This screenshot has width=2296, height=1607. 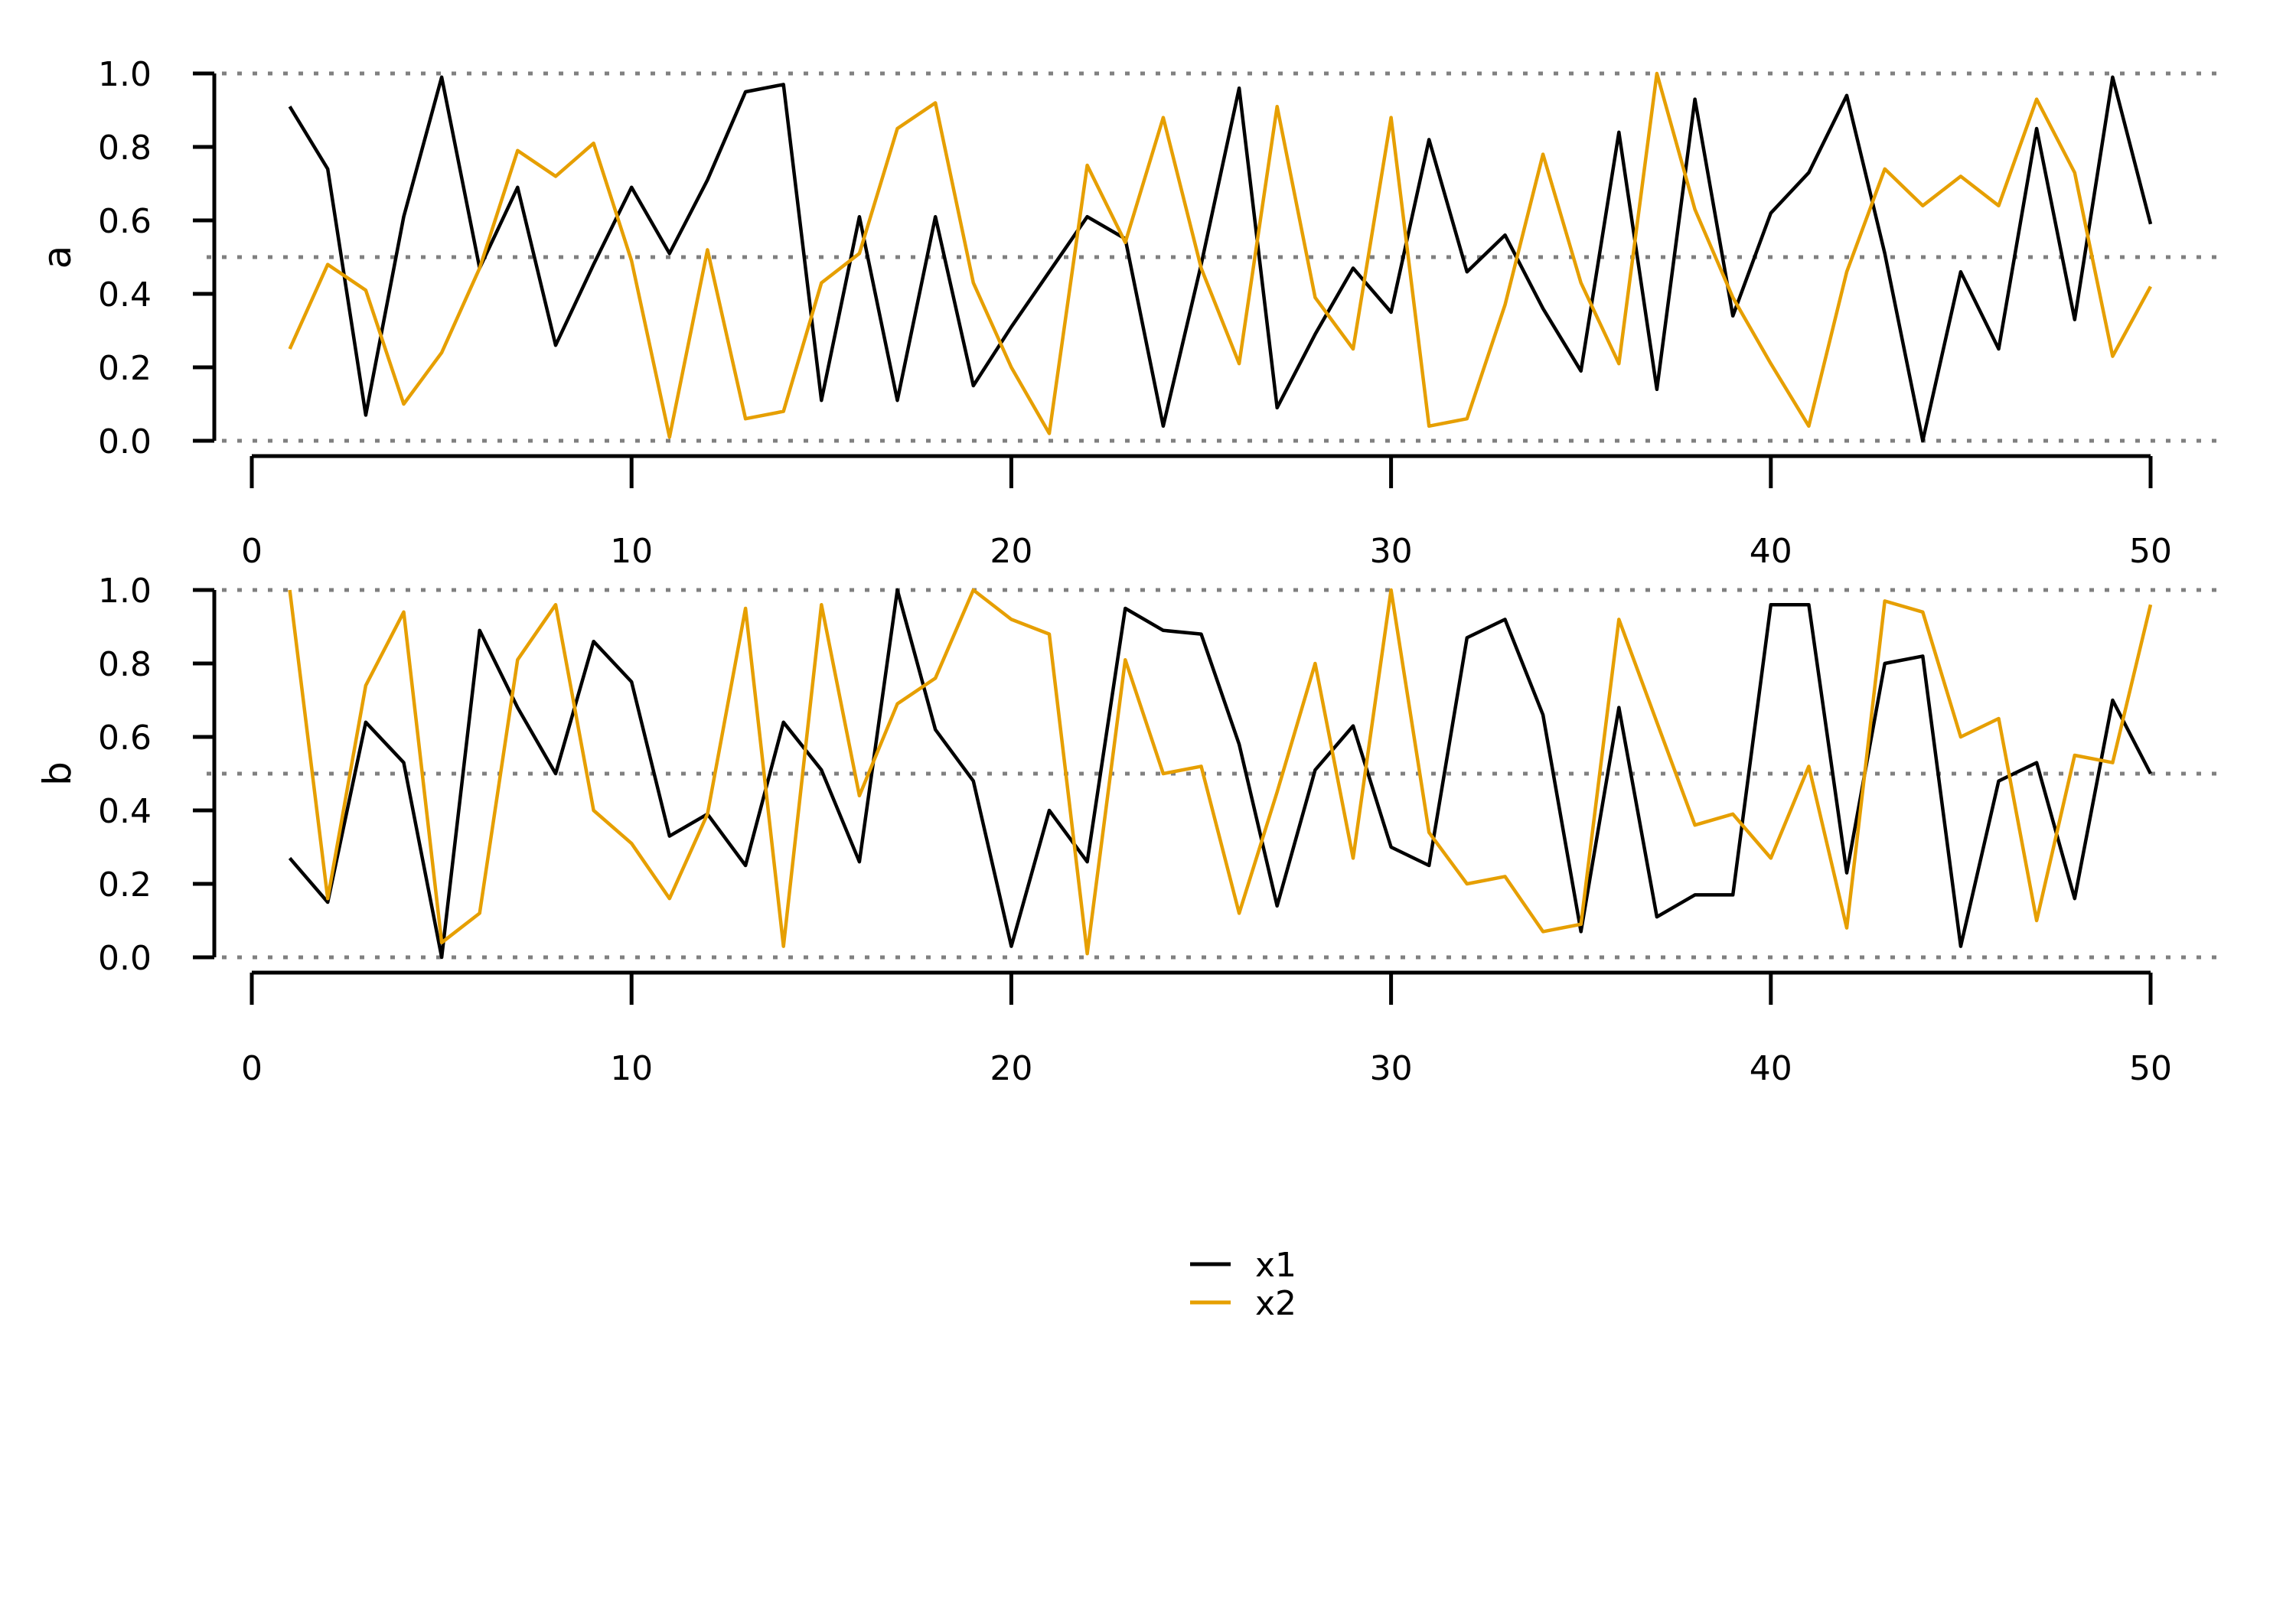 I want to click on legend-label-x1: x1, so click(x=1275, y=1265).